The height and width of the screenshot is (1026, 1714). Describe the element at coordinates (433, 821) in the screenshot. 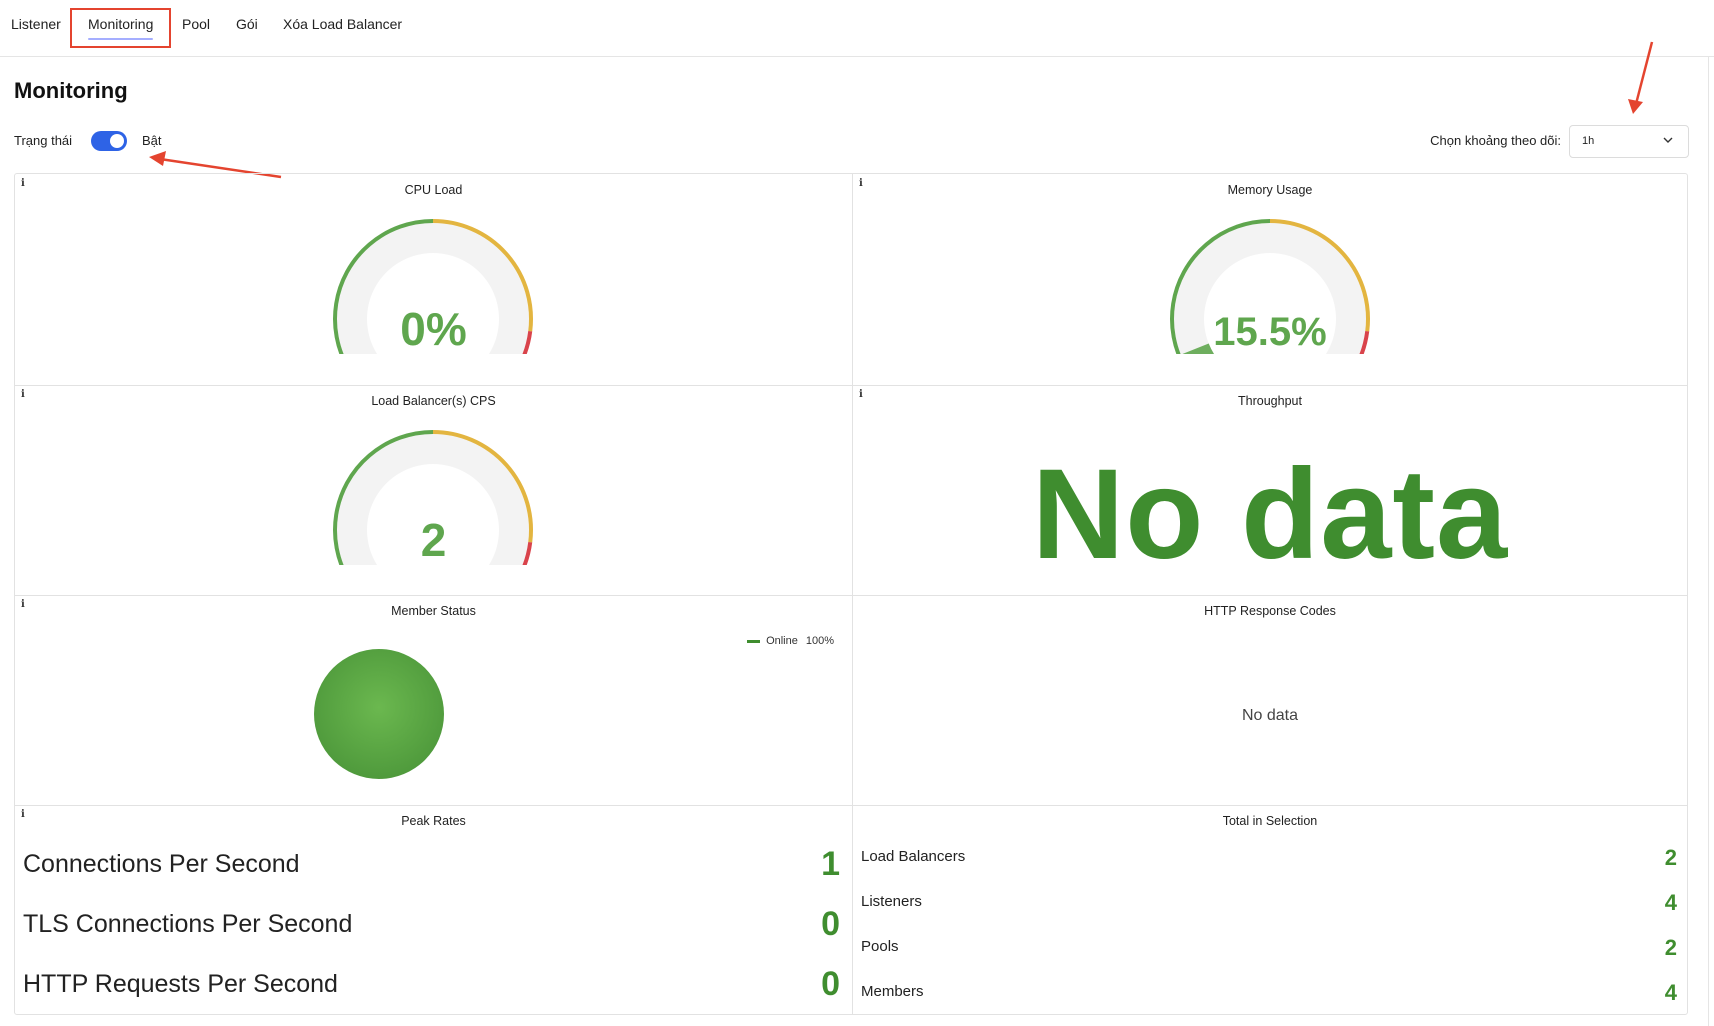

I see `panel-title: Peak Rates` at that location.